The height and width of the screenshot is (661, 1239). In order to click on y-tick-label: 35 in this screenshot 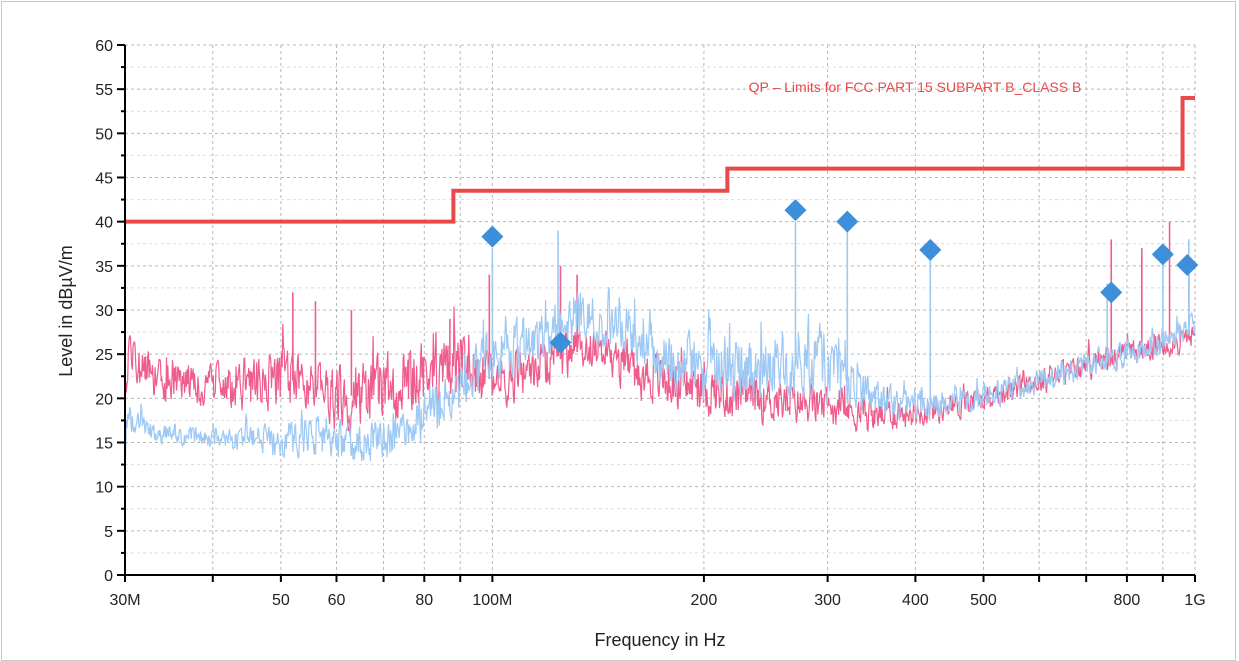, I will do `click(104, 267)`.